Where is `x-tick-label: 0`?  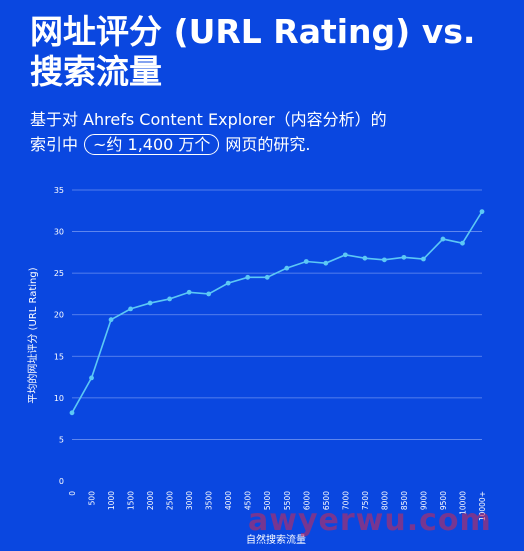
x-tick-label: 0 is located at coordinates (72, 493).